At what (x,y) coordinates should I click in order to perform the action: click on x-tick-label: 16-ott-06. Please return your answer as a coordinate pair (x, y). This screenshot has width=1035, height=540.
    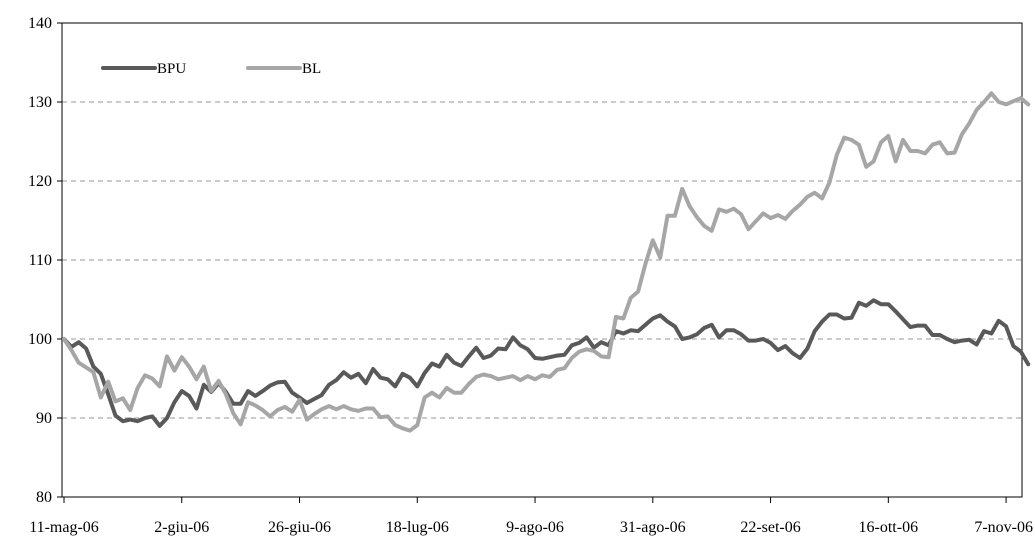
    Looking at the image, I should click on (889, 527).